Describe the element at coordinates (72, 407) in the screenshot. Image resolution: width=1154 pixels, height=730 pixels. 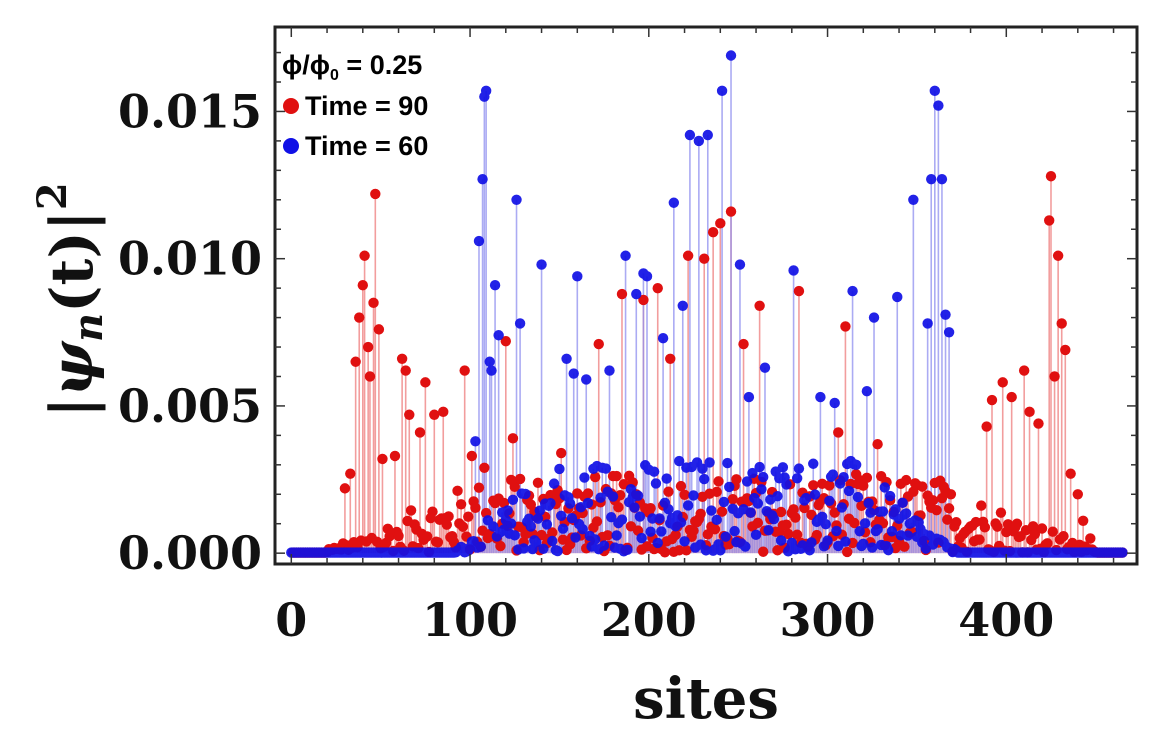
I see `y-axis-bar-left: |` at that location.